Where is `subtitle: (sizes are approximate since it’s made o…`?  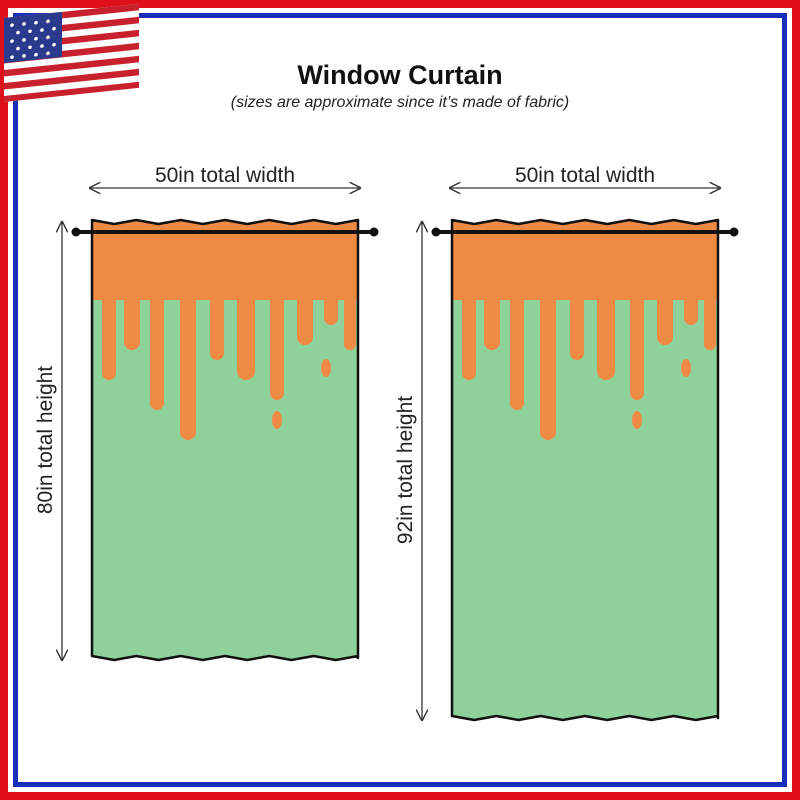
subtitle: (sizes are approximate since it’s made o… is located at coordinates (400, 102).